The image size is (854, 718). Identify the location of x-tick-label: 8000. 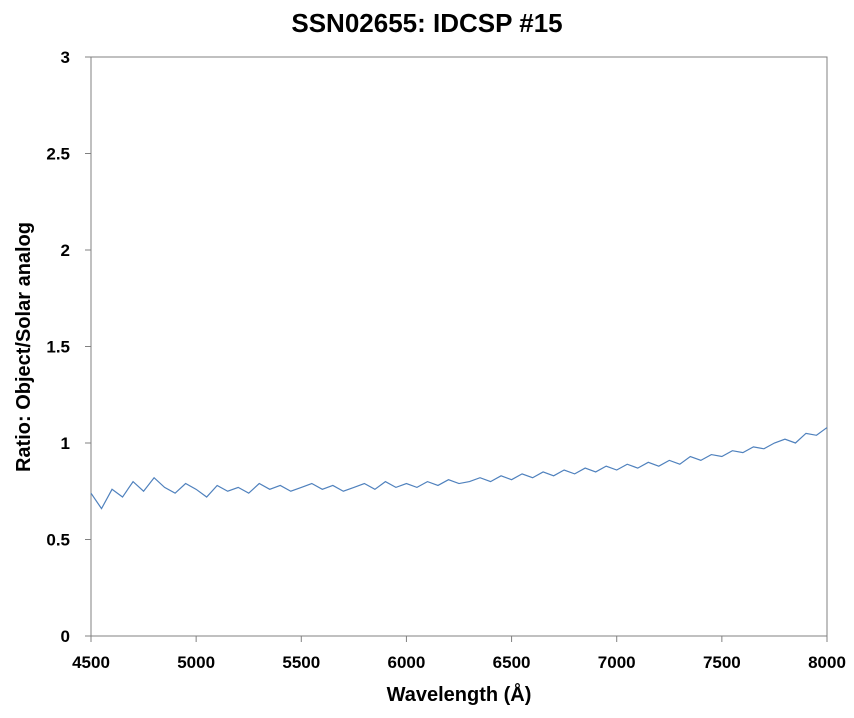
(827, 662).